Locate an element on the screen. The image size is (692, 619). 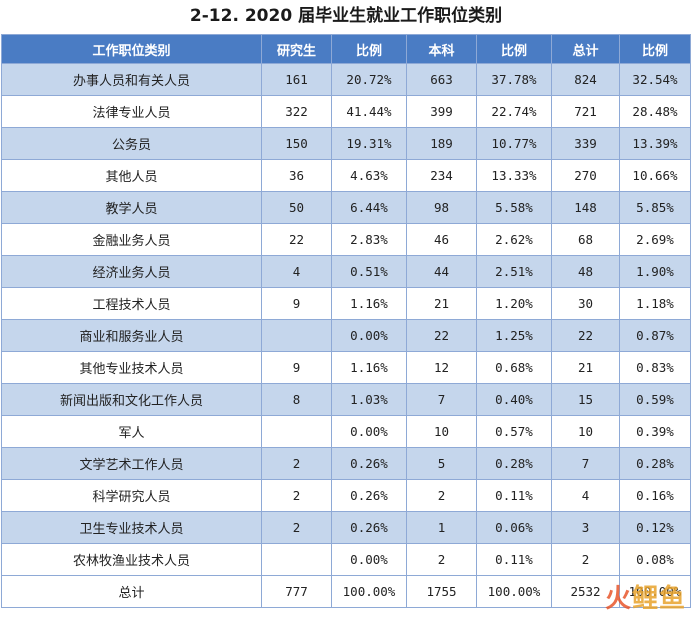
table-row: 军人 0.00% 10 0.57% 10 0.39% is located at coordinates (346, 431).